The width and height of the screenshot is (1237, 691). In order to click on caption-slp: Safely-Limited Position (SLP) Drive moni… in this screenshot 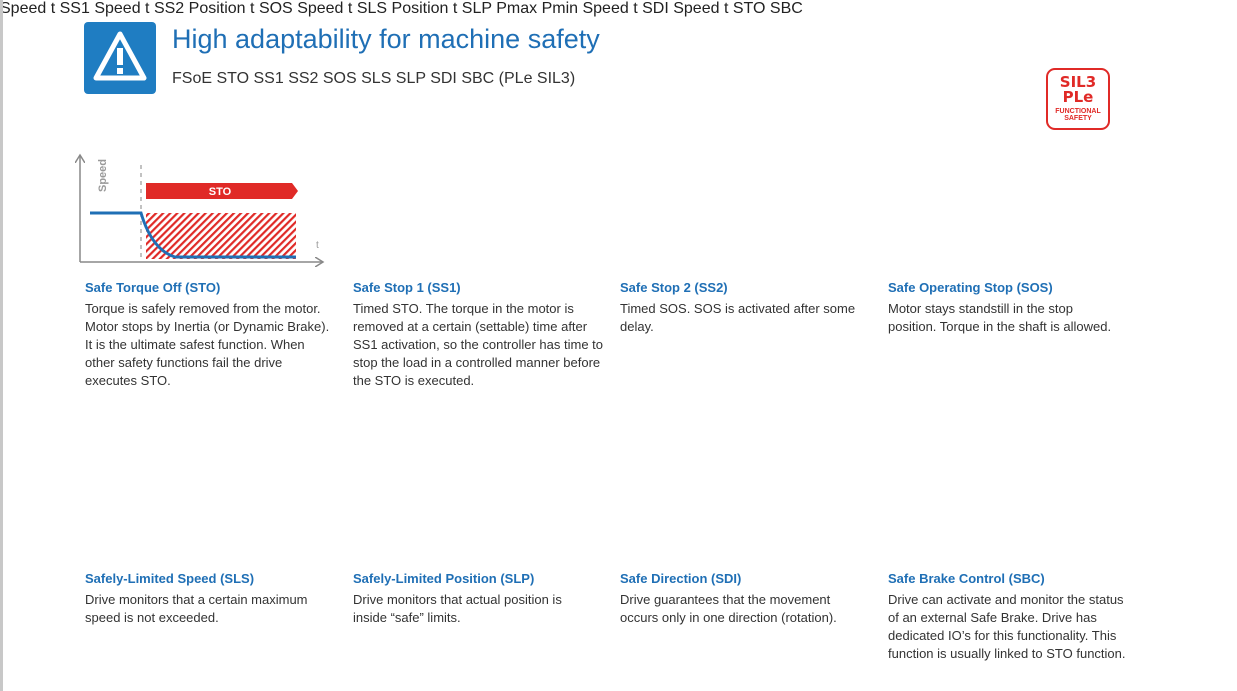, I will do `click(468, 599)`.